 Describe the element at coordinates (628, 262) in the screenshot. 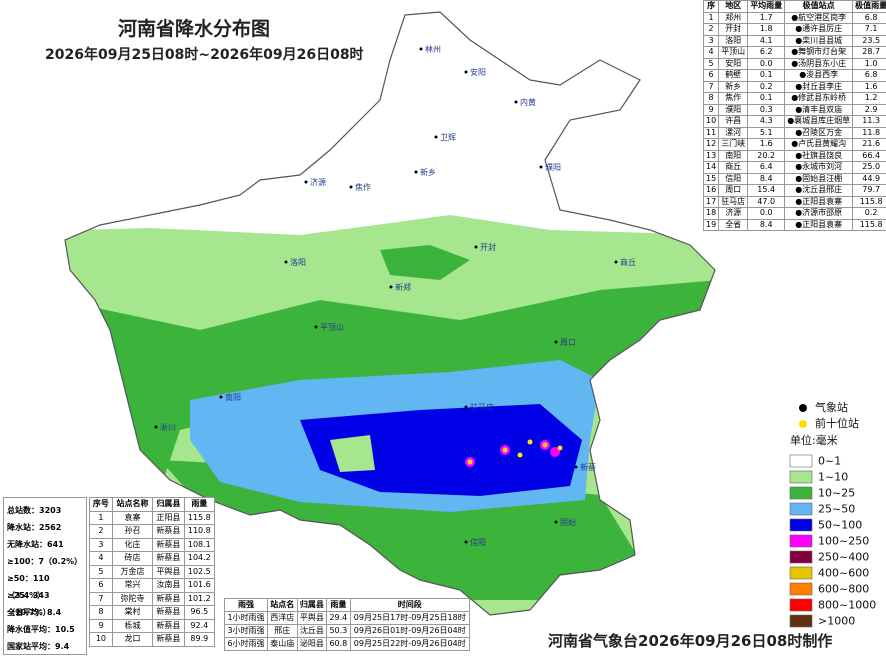

I see `place-label: 商丘` at that location.